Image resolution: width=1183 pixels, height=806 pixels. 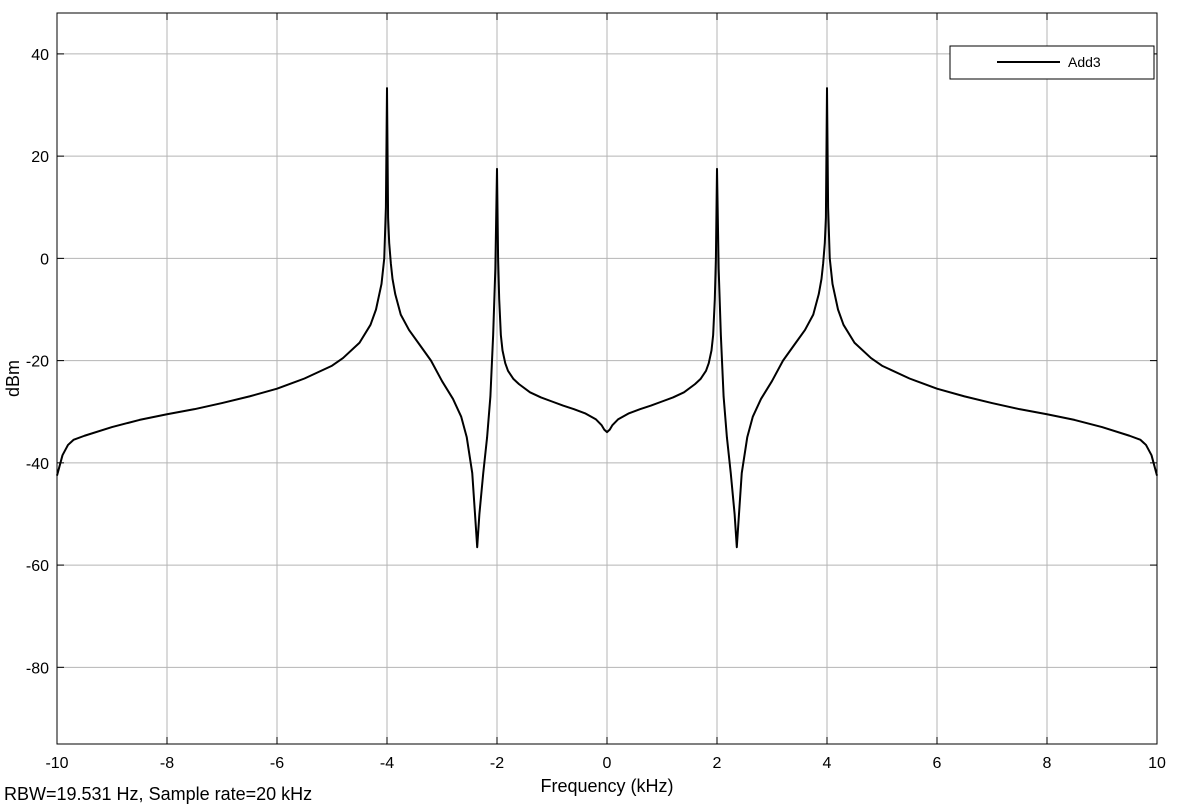 What do you see at coordinates (37, 362) in the screenshot?
I see `y-tick-label: -20` at bounding box center [37, 362].